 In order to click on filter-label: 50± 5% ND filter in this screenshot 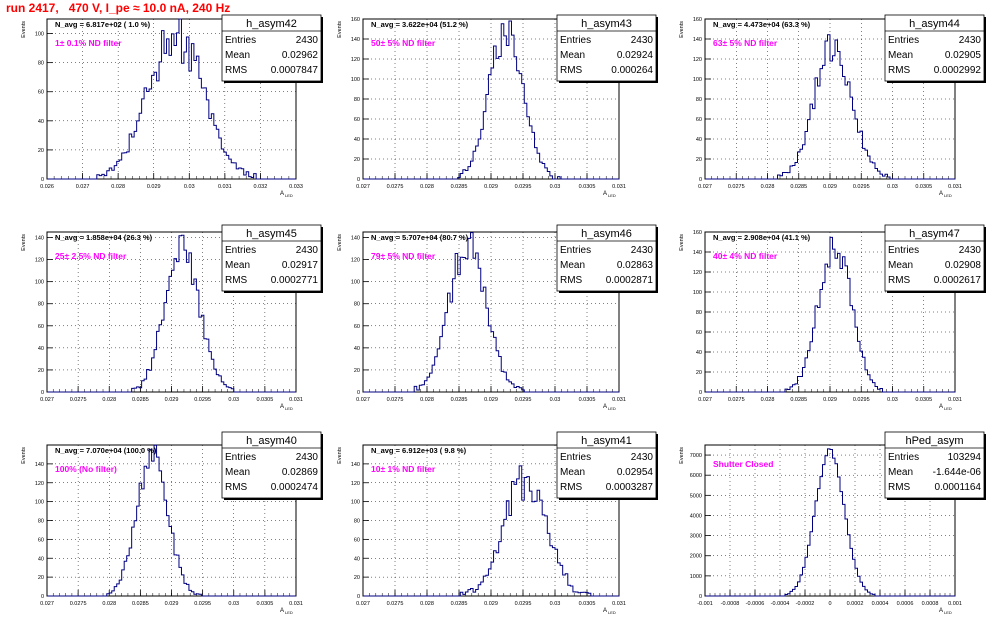, I will do `click(403, 43)`.